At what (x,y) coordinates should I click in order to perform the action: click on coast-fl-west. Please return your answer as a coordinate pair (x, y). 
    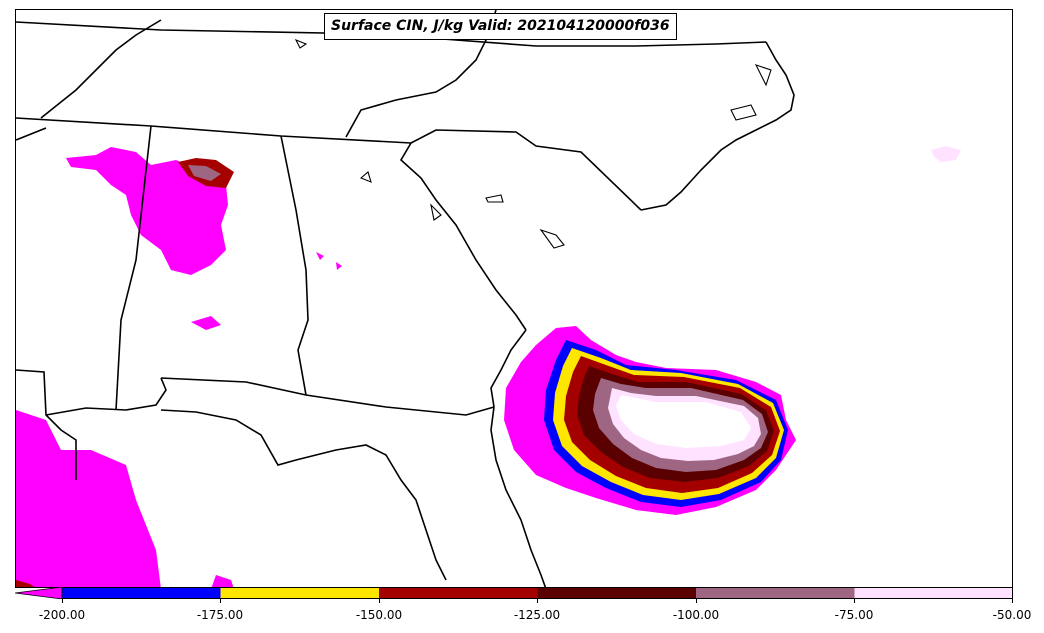
    Looking at the image, I should click on (106, 396).